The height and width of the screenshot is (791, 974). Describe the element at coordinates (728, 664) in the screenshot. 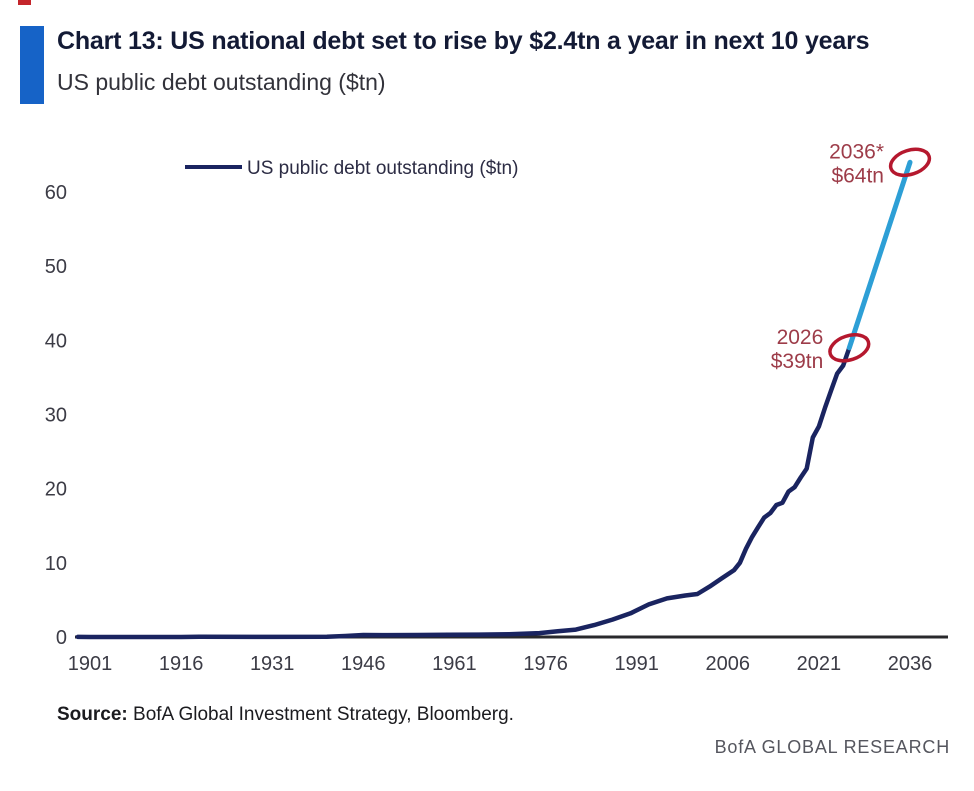

I see `x-tick-label: 2006` at that location.